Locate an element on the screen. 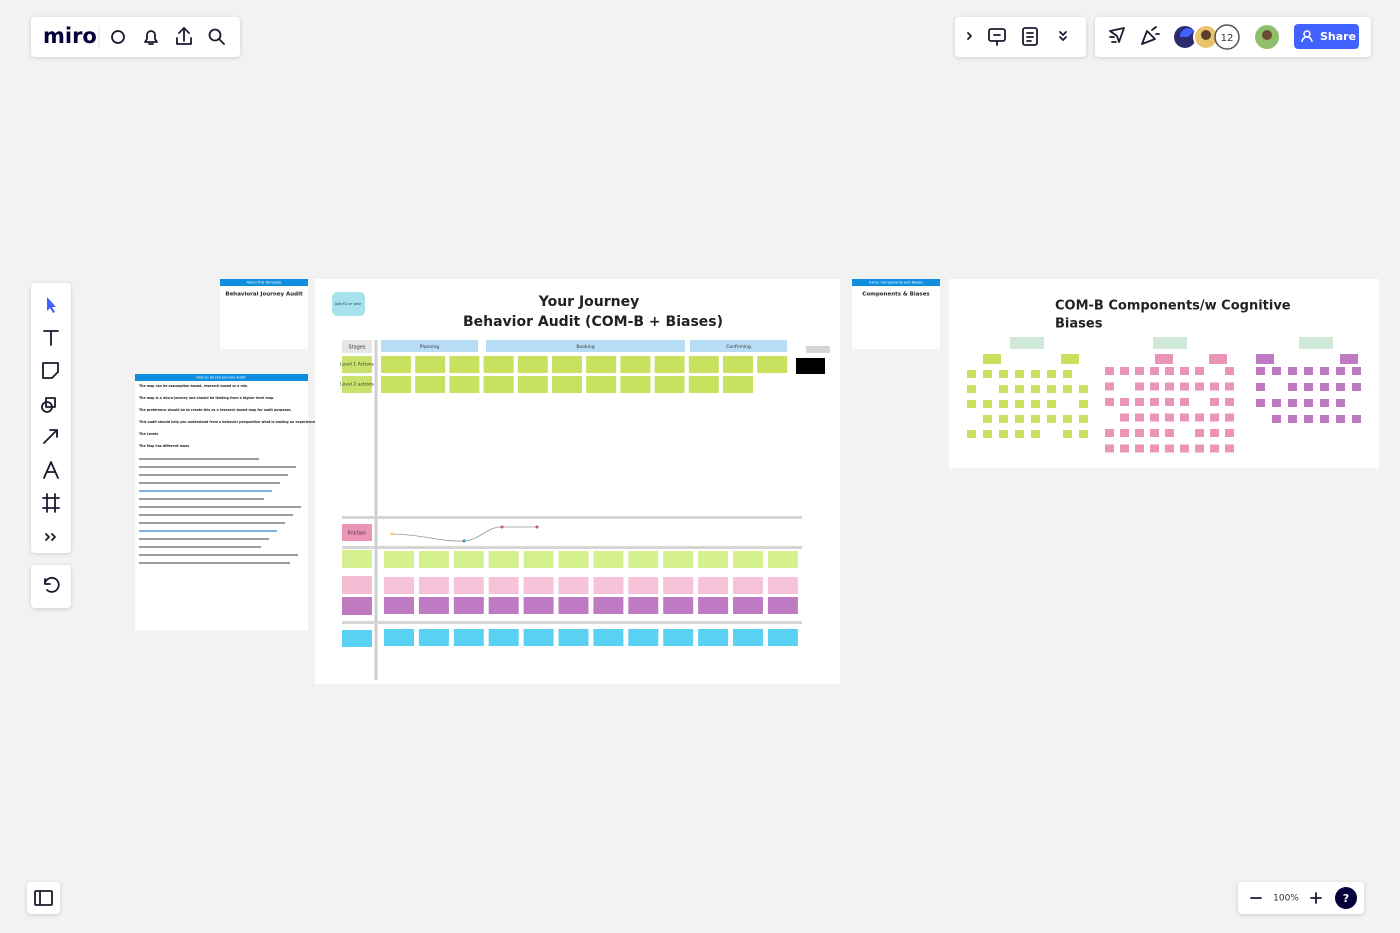 The image size is (1400, 933). how-to-frame is located at coordinates (221, 502).